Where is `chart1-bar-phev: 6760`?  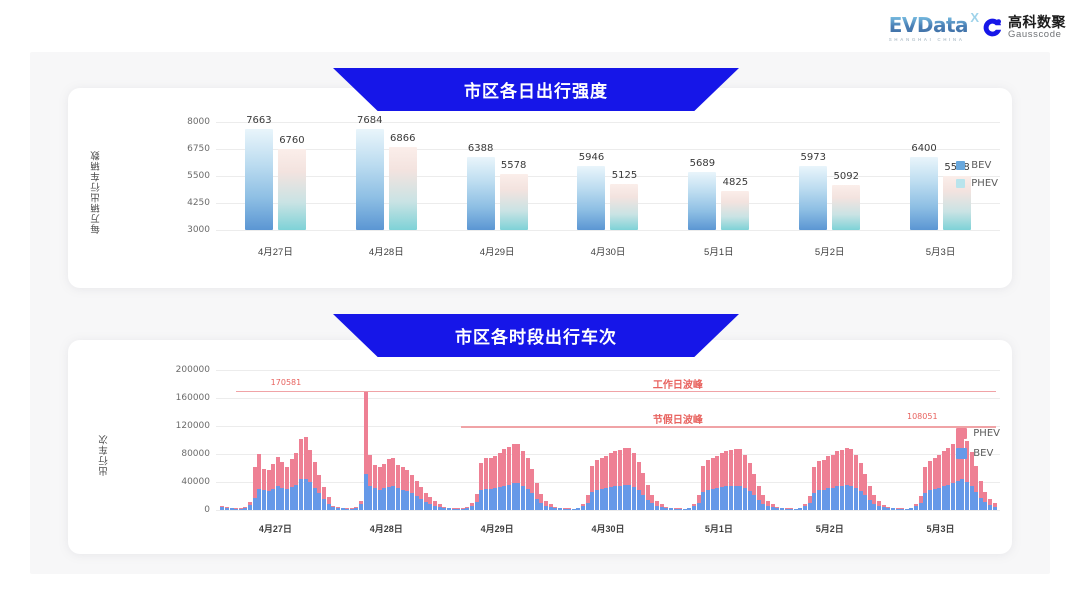
chart1-bar-phev: 6760 is located at coordinates (291, 182).